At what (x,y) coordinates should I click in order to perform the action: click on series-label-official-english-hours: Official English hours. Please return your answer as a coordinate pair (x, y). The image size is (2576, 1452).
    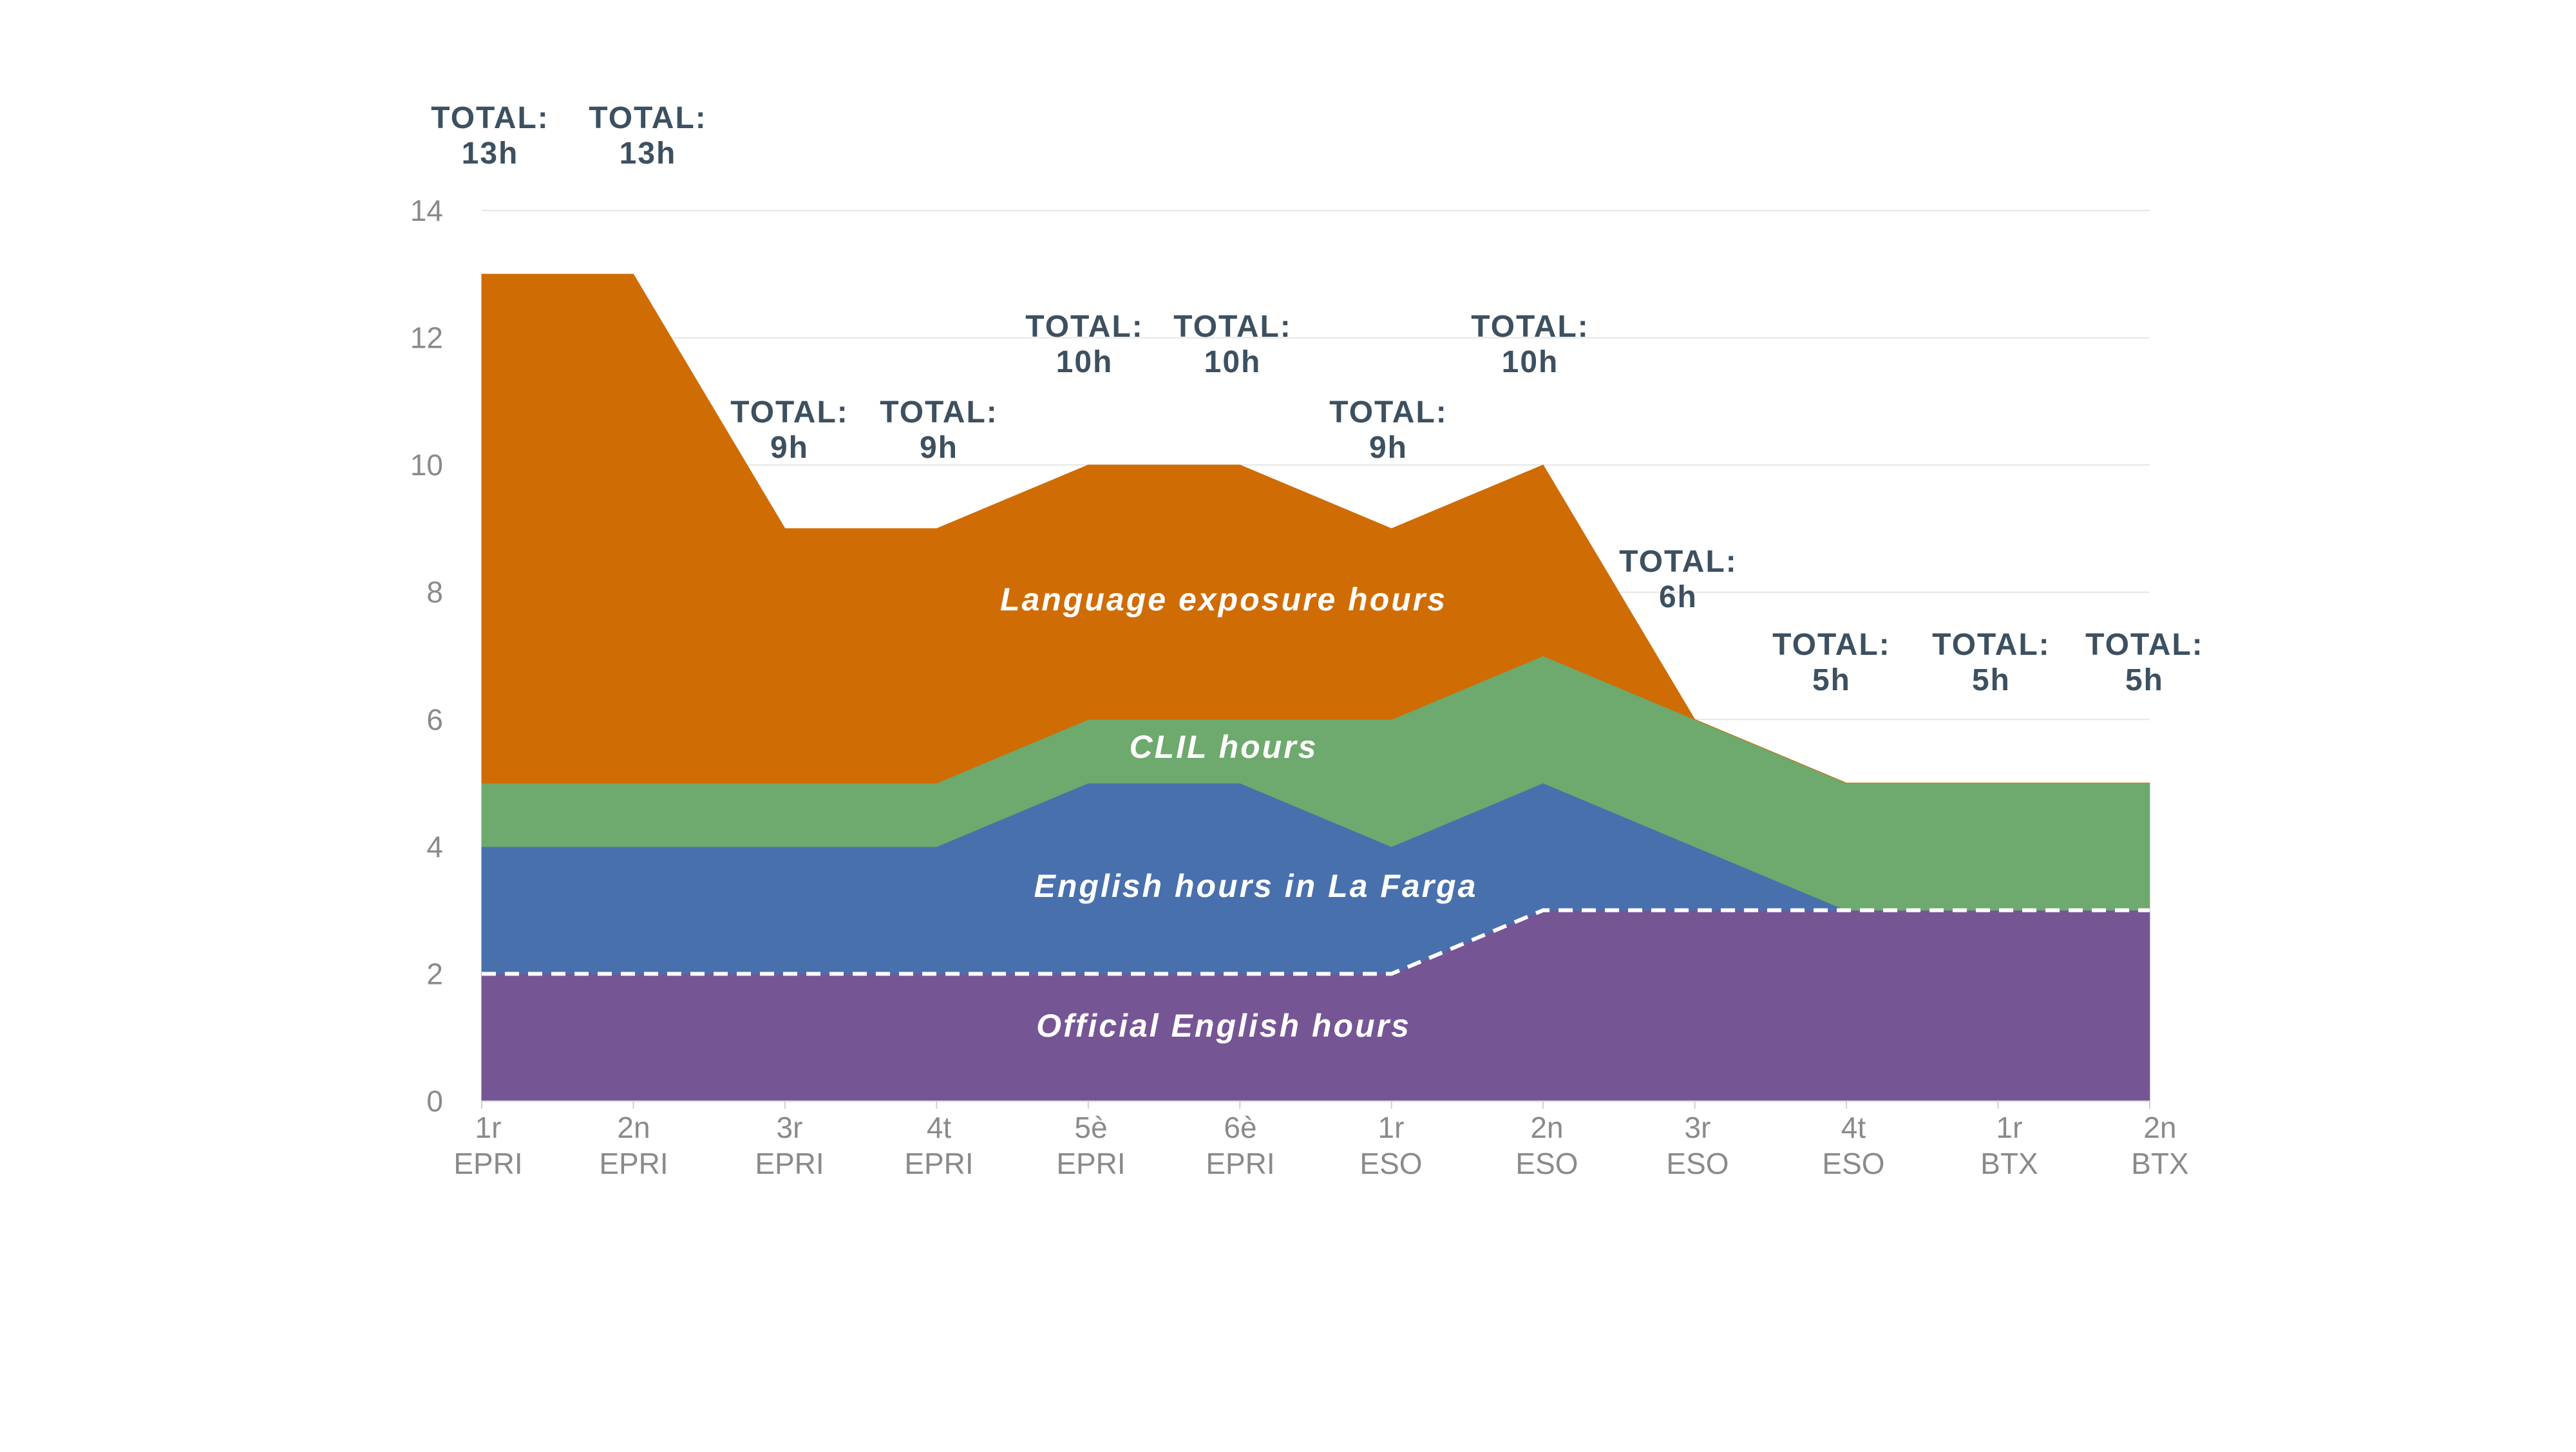
    Looking at the image, I should click on (1223, 1026).